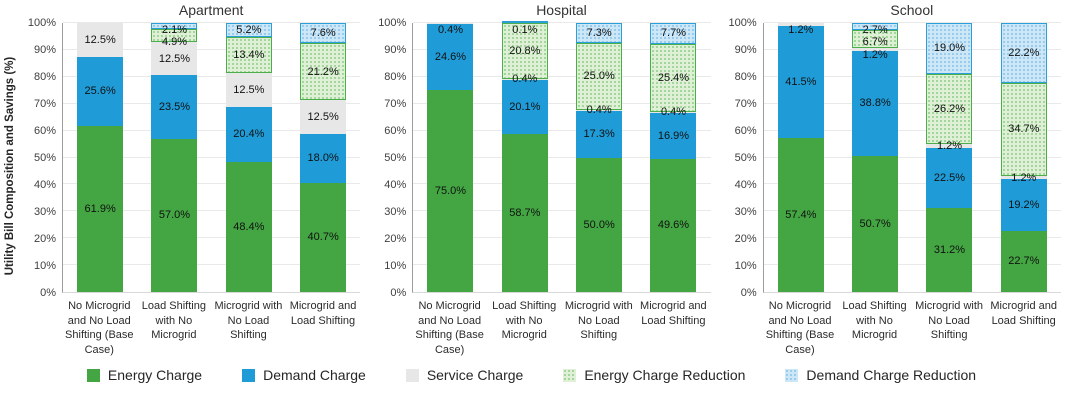 The width and height of the screenshot is (1065, 407). Describe the element at coordinates (475, 375) in the screenshot. I see `legend-label: Service Charge` at that location.